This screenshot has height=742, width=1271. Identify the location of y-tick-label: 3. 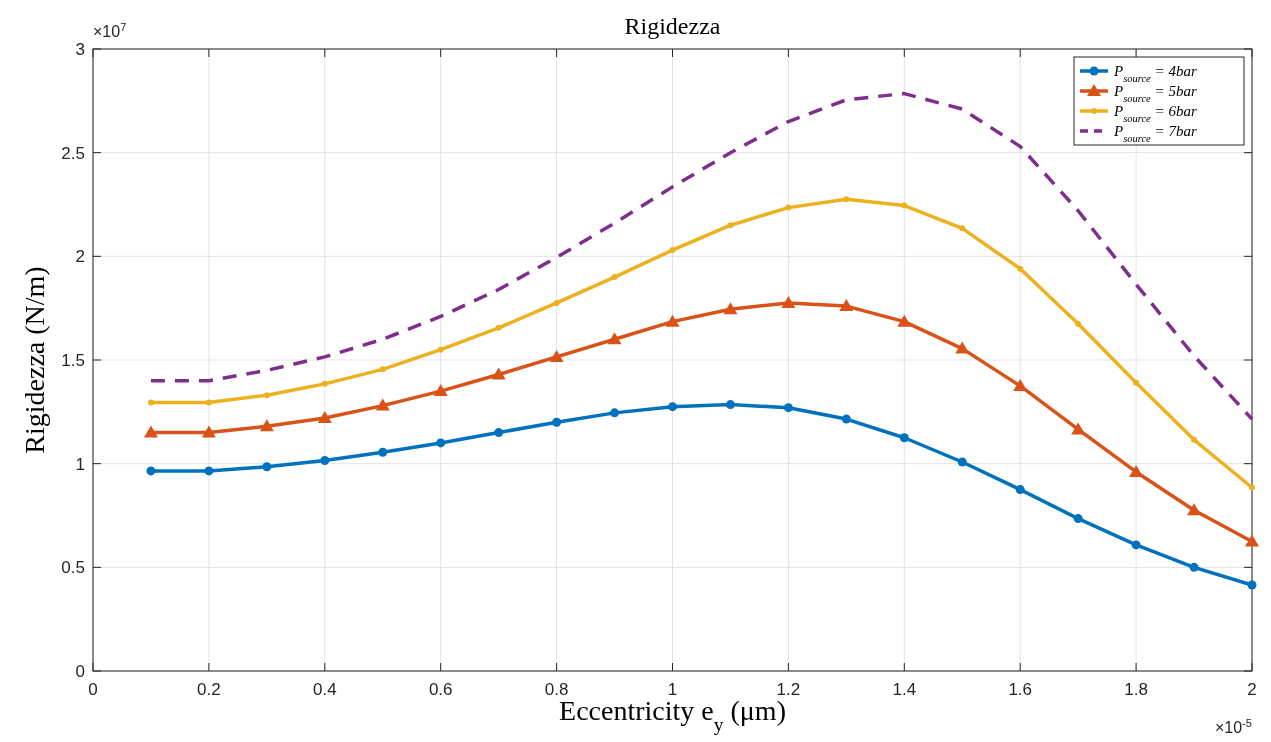
(80, 49).